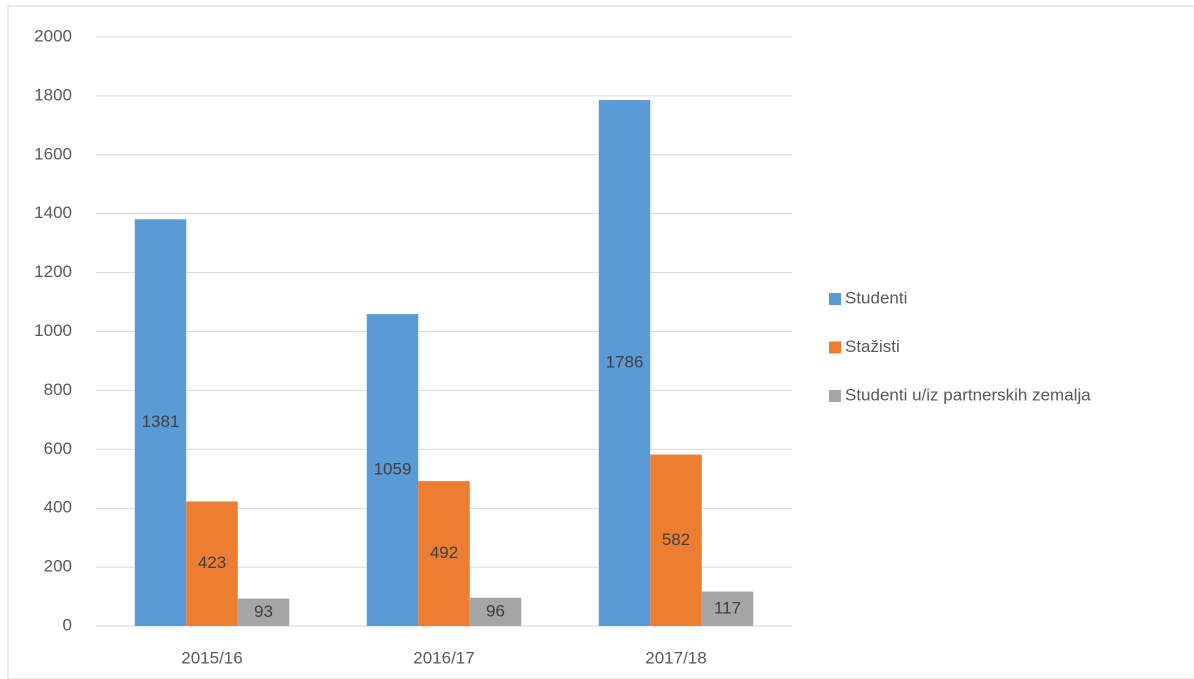 This screenshot has width=1194, height=679. I want to click on data-label: 492, so click(444, 552).